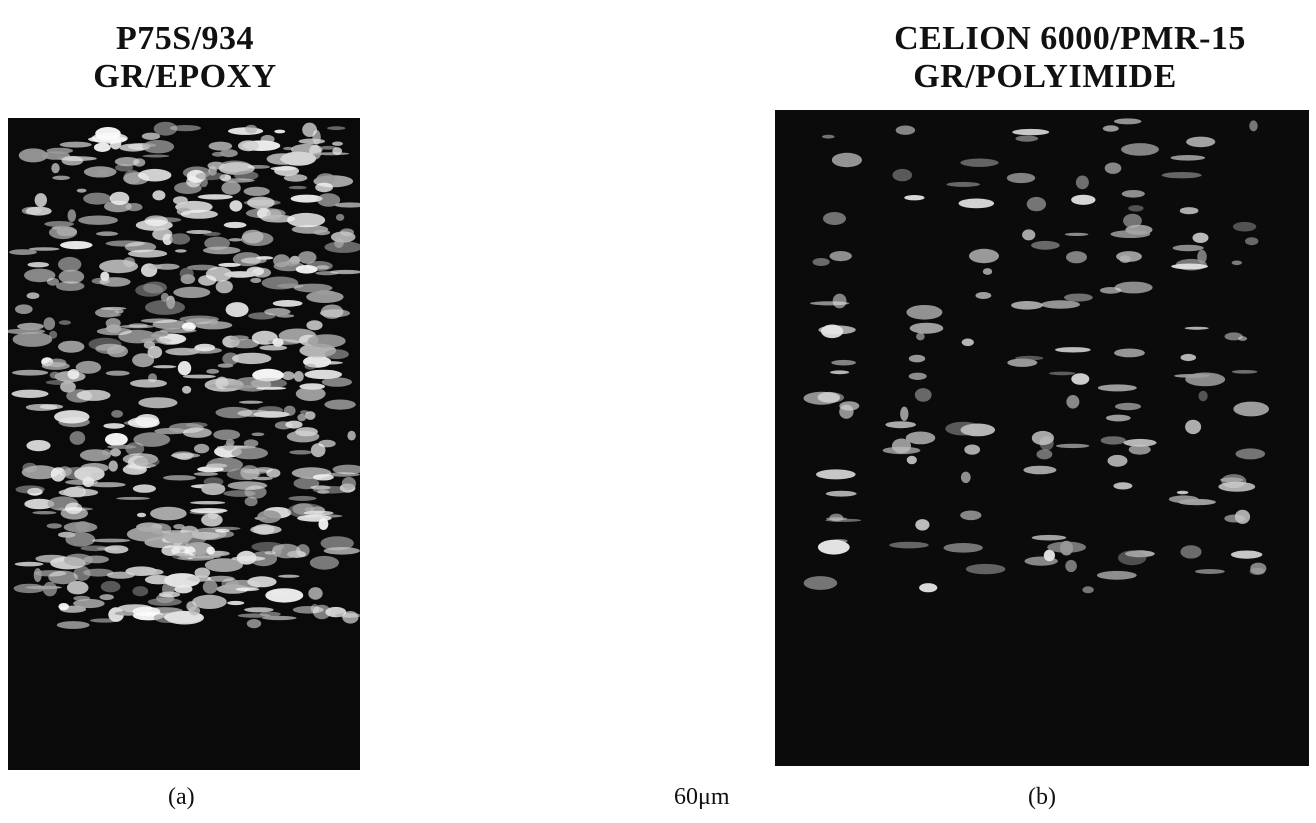 The width and height of the screenshot is (1316, 823). What do you see at coordinates (181, 797) in the screenshot?
I see `panel-caption: (a)` at bounding box center [181, 797].